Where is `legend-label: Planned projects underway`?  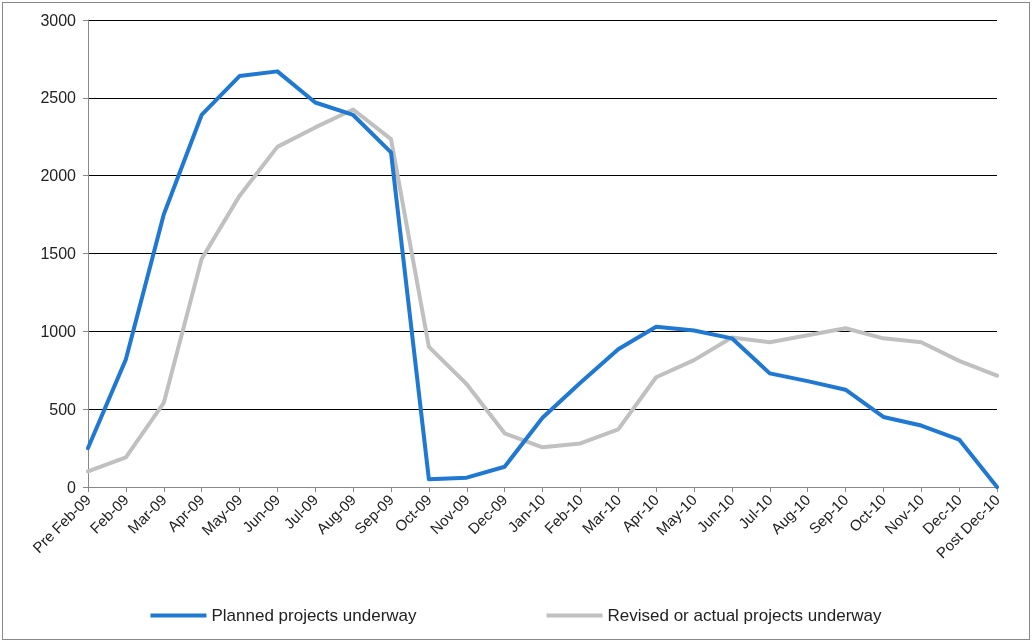
legend-label: Planned projects underway is located at coordinates (314, 615).